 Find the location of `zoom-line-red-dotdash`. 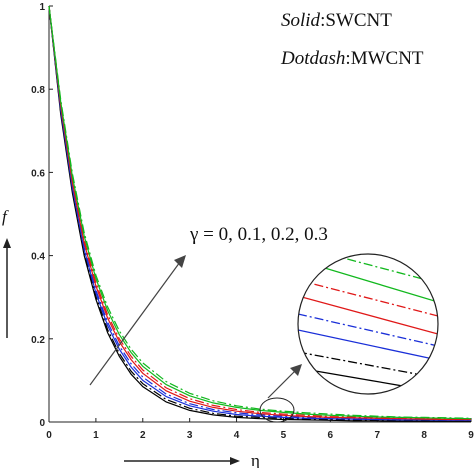

zoom-line-red-dotdash is located at coordinates (368, 298).